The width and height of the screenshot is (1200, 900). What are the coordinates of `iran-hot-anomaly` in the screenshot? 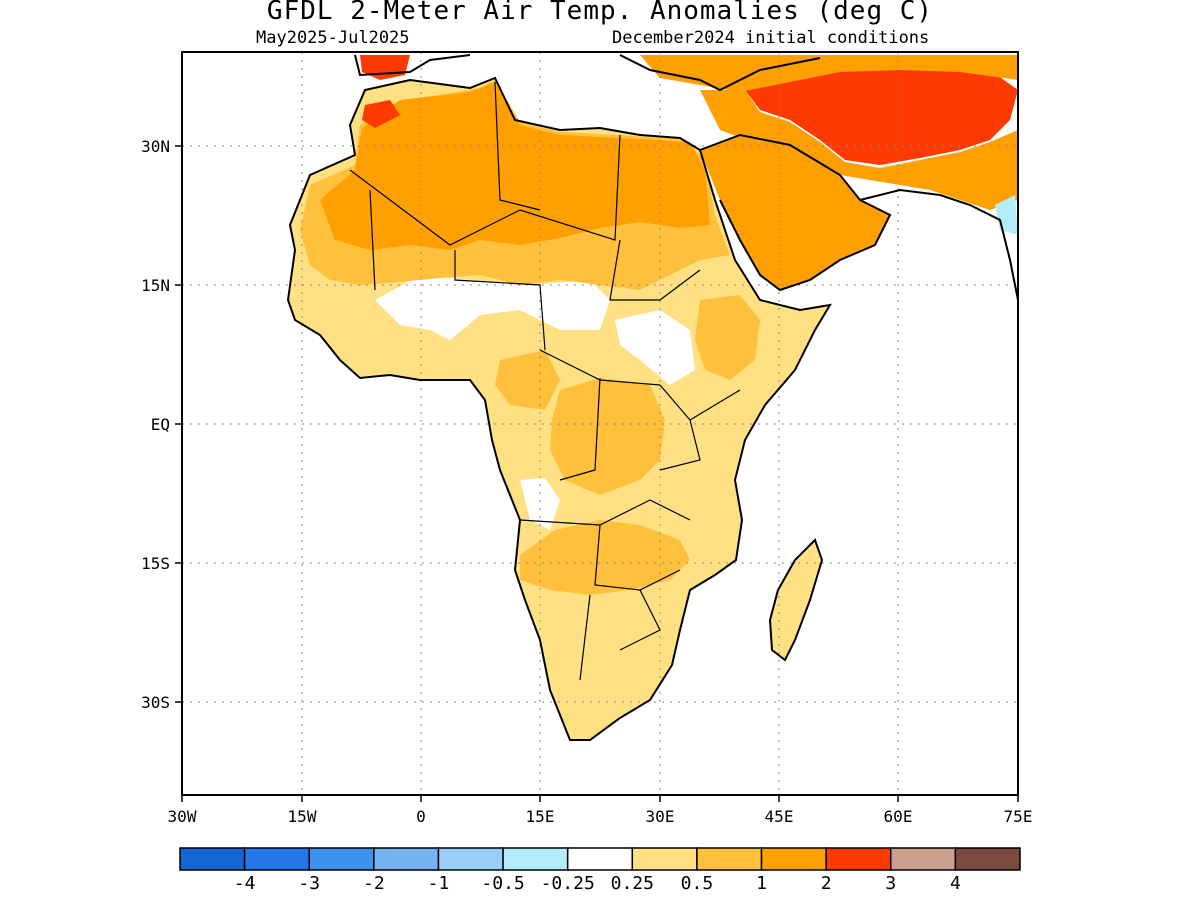 It's located at (881, 116).